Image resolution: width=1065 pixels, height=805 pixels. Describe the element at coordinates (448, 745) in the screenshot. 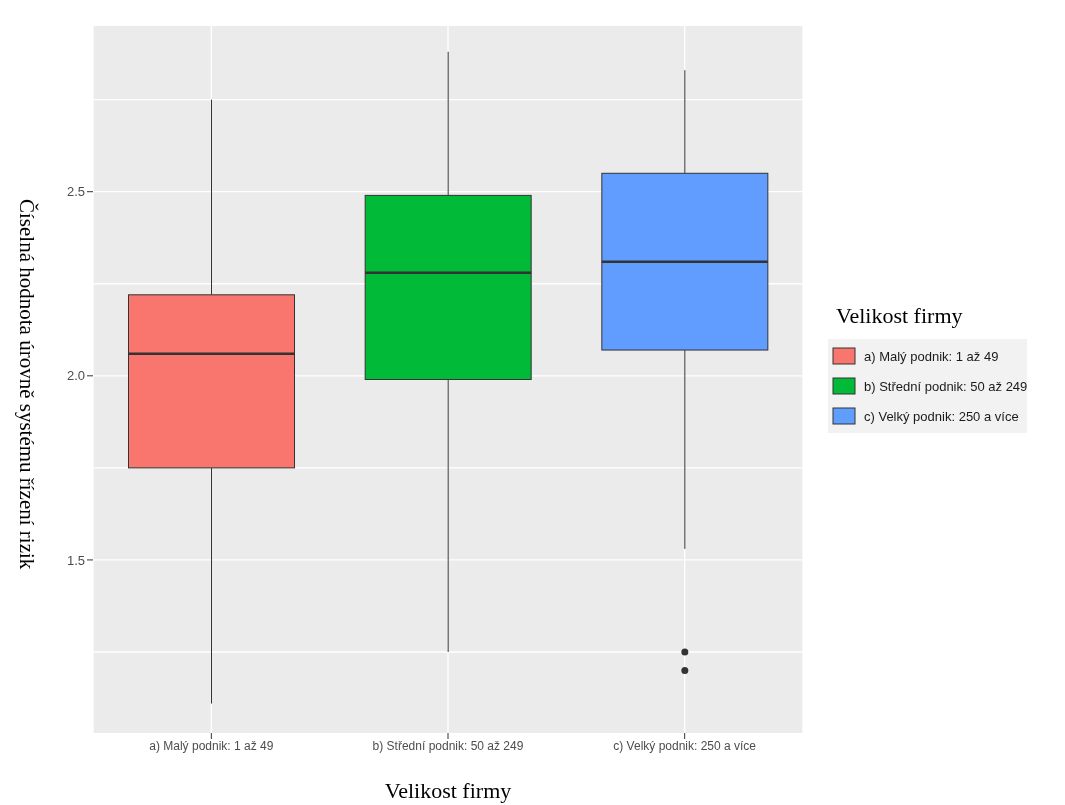

I see `x-tick-label: b) Střední podnik: 50 až 249` at that location.